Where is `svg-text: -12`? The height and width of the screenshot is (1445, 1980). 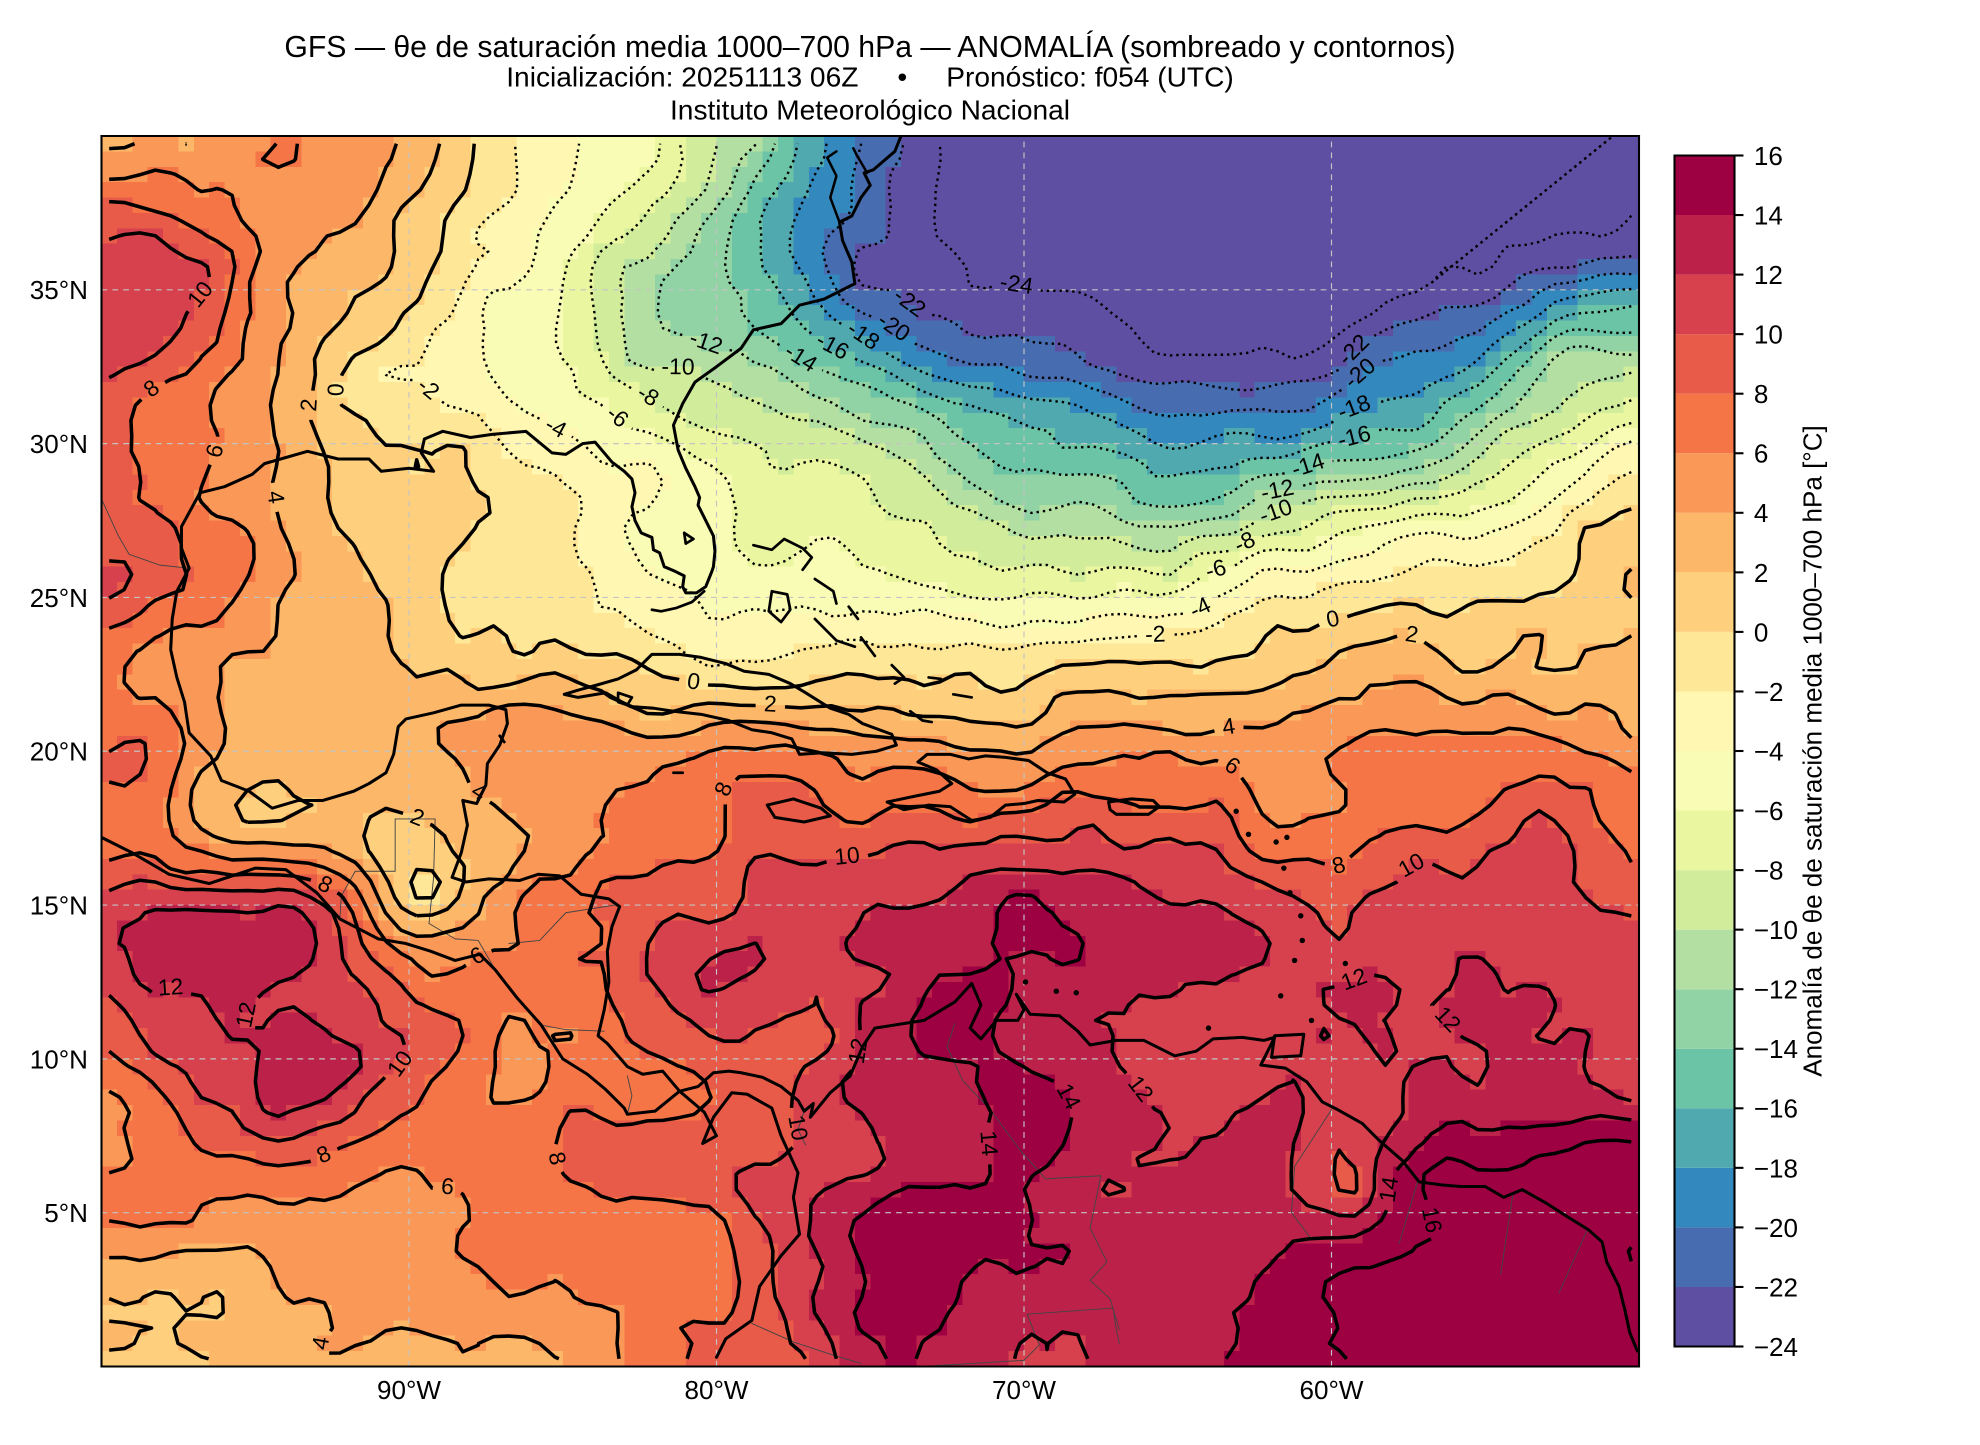 svg-text: -12 is located at coordinates (1277, 490).